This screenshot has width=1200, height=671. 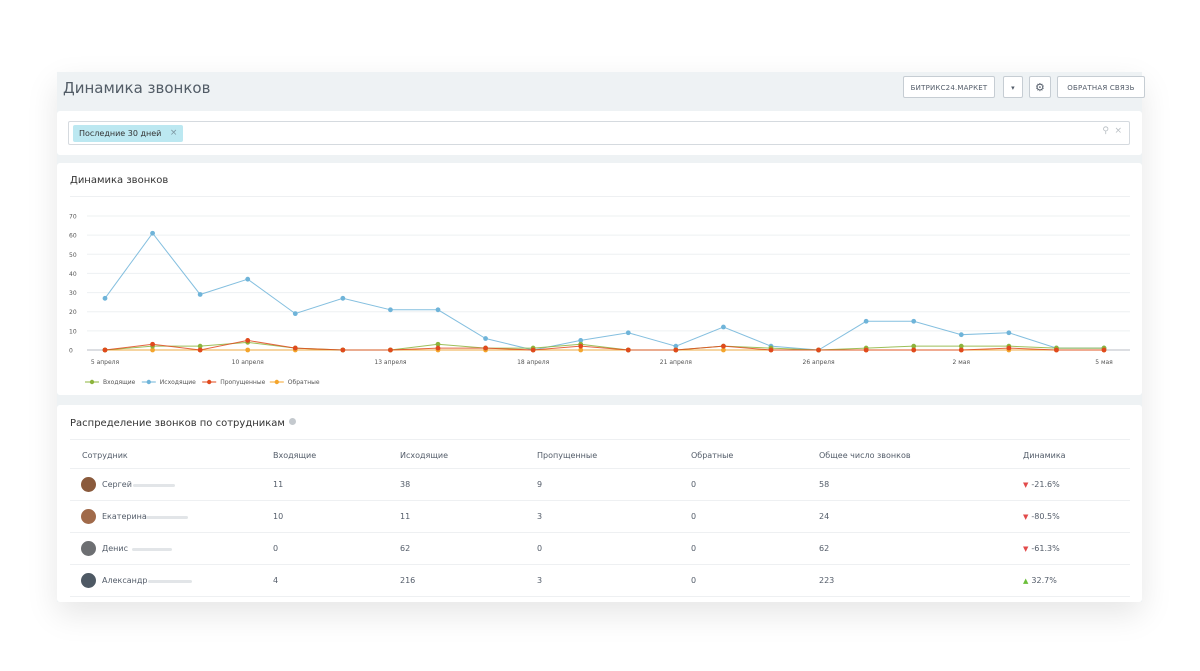 What do you see at coordinates (119, 382) in the screenshot?
I see `legend-label: Входящие` at bounding box center [119, 382].